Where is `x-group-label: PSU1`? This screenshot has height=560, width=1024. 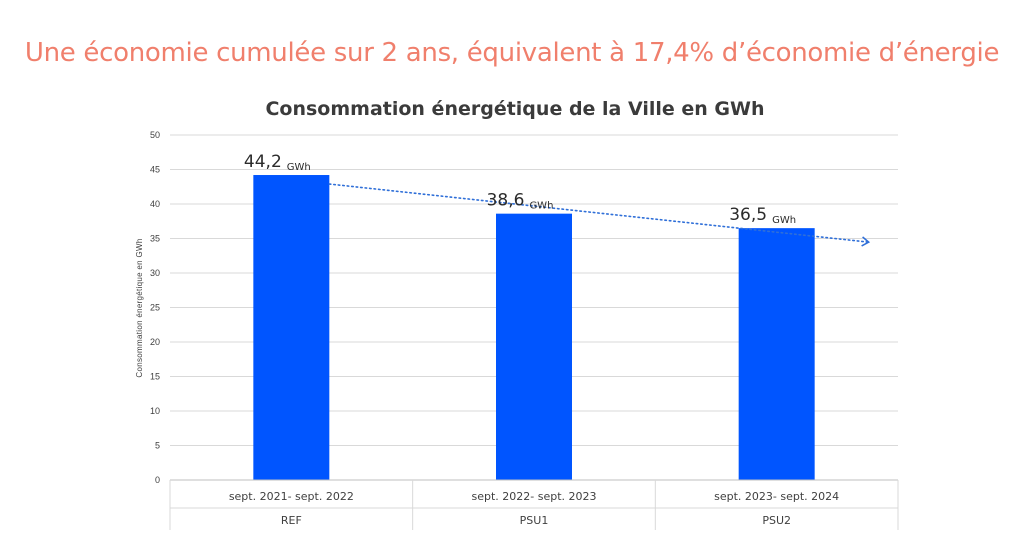 x-group-label: PSU1 is located at coordinates (534, 520).